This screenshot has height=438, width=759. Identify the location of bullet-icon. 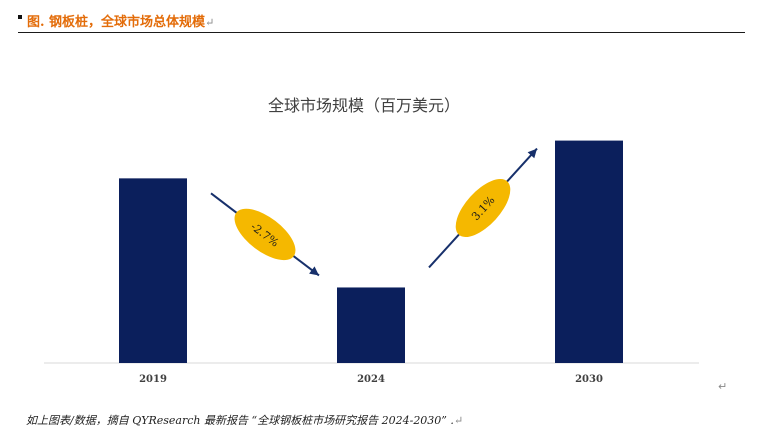
(20, 17).